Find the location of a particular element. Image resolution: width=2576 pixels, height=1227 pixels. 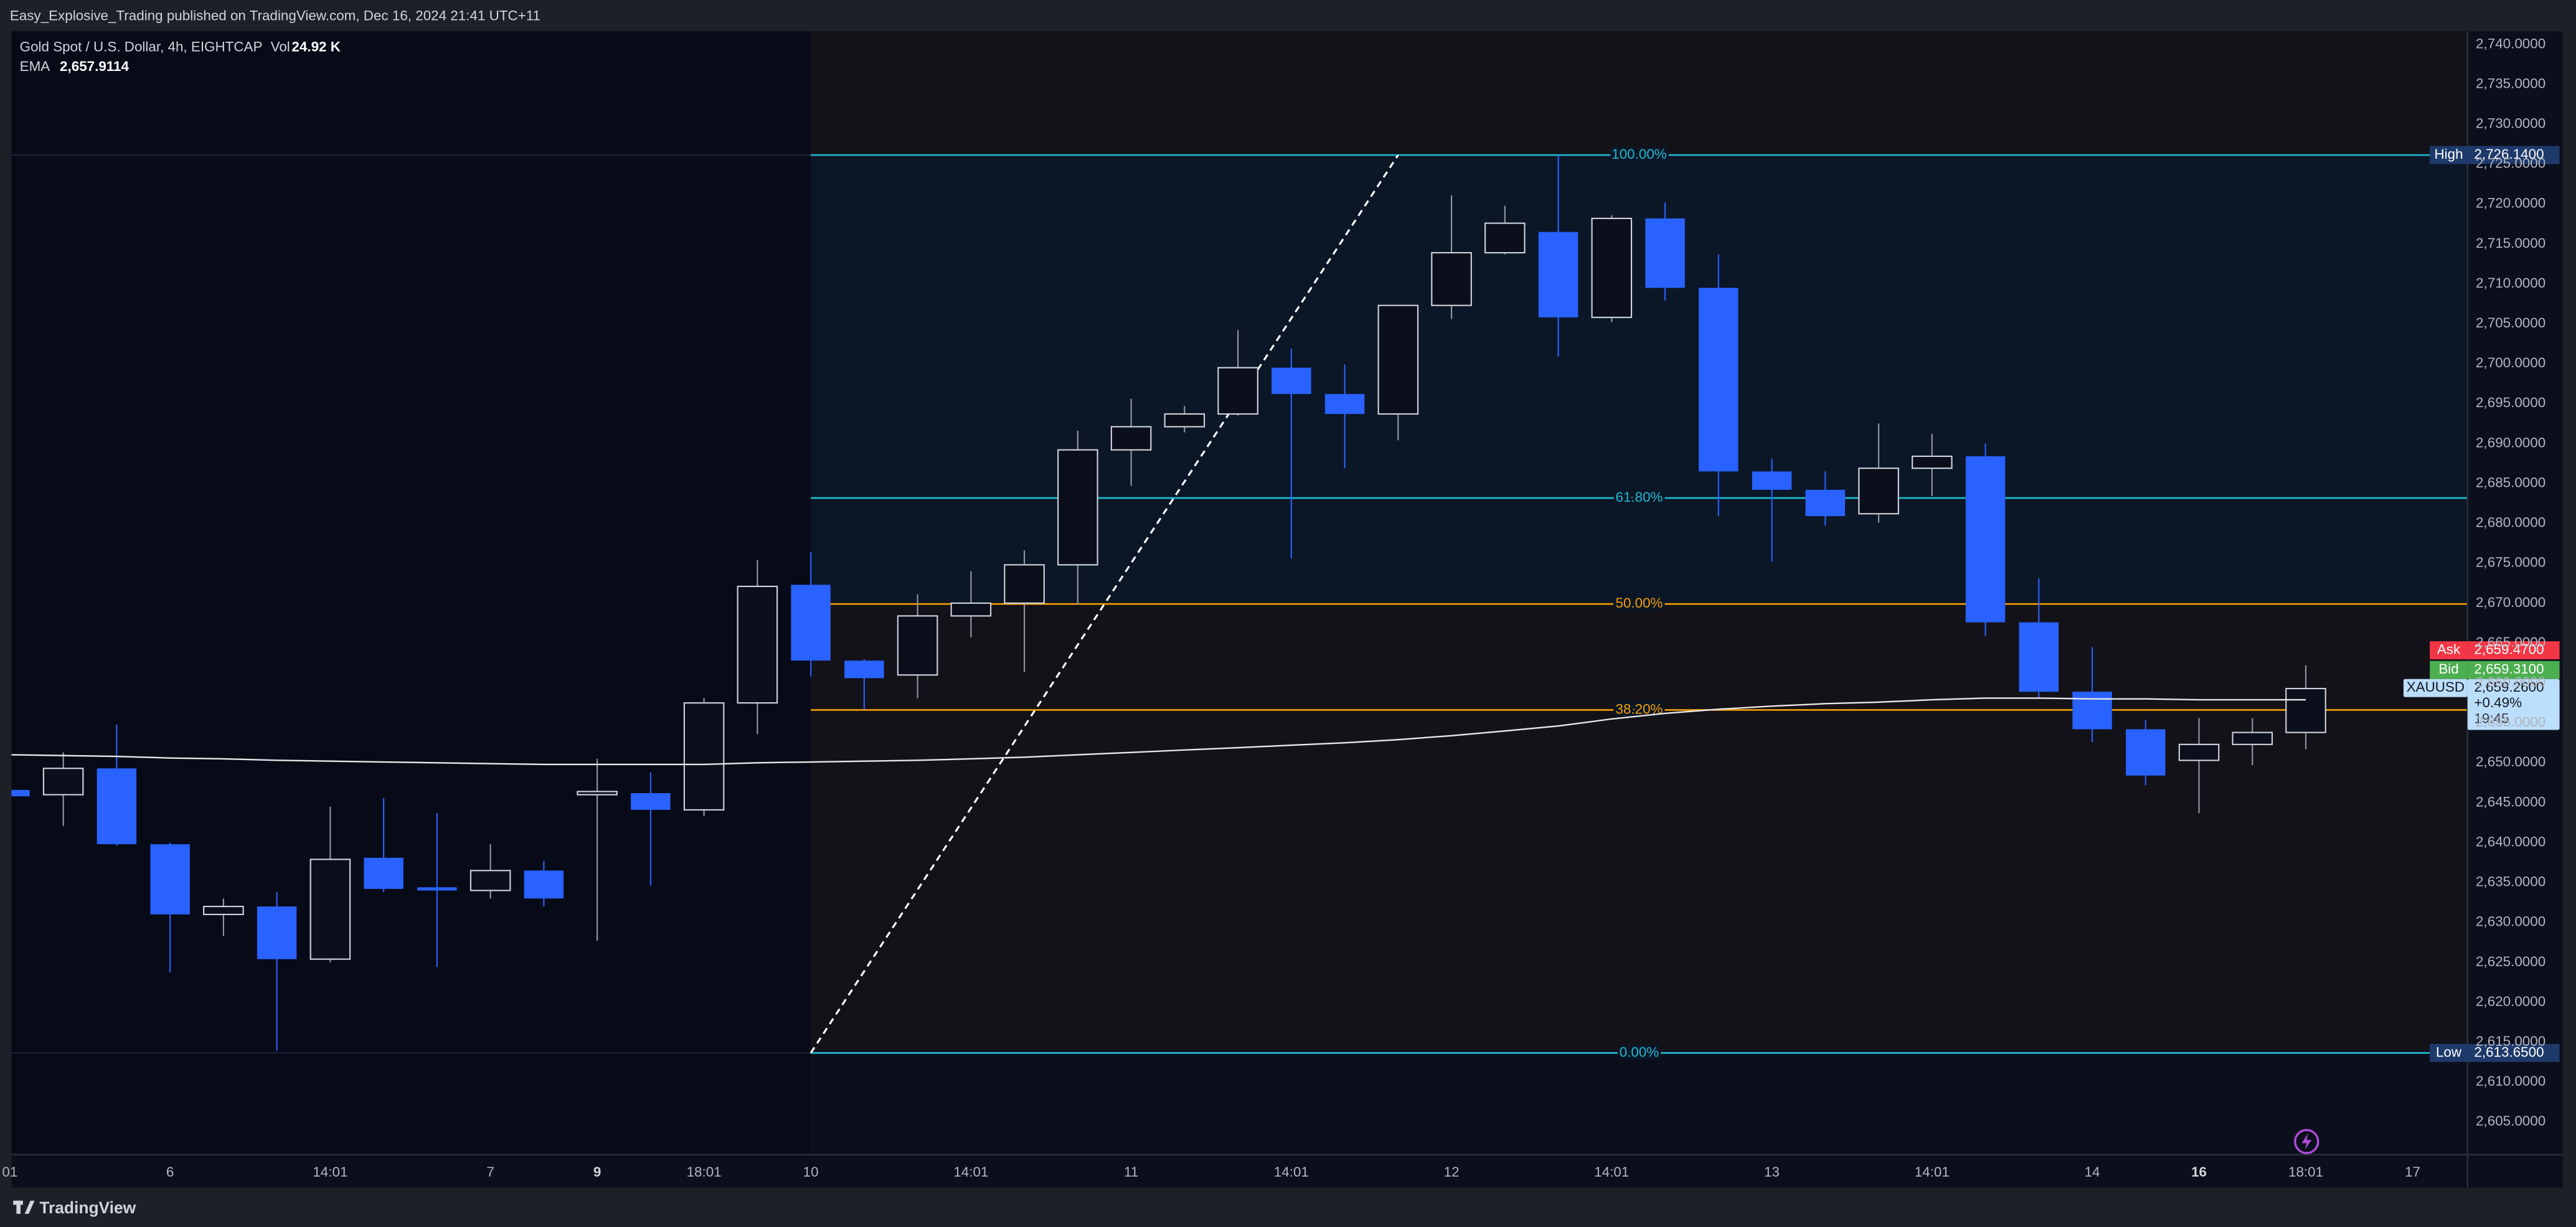

y-tick-label: 2,665.0000 is located at coordinates (2510, 642).